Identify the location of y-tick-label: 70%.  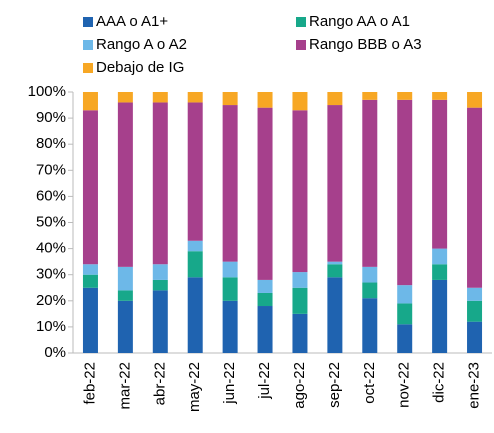
(51, 169).